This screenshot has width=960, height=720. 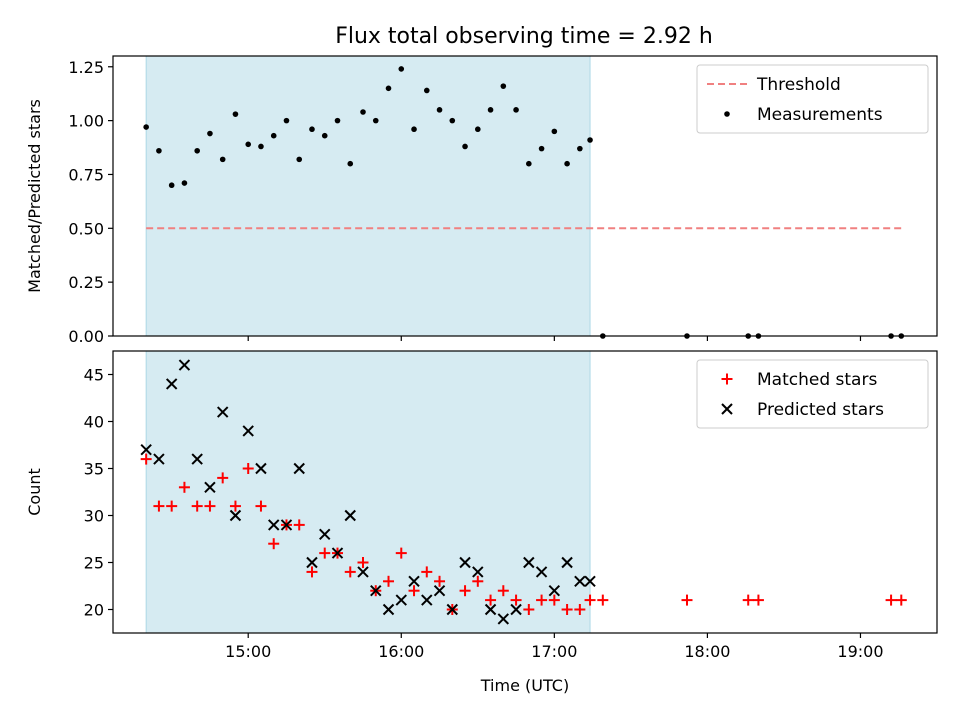 I want to click on y-tick-label: 25, so click(x=94, y=563).